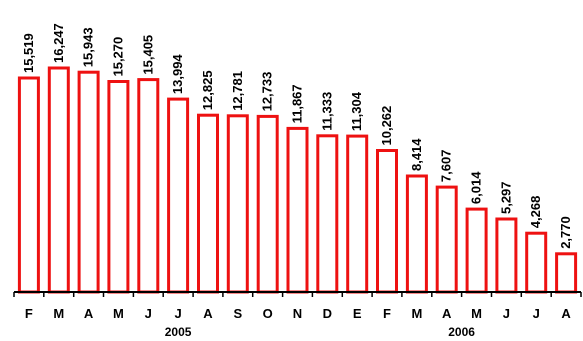  Describe the element at coordinates (267, 92) in the screenshot. I see `data-label-8: 12,733` at that location.